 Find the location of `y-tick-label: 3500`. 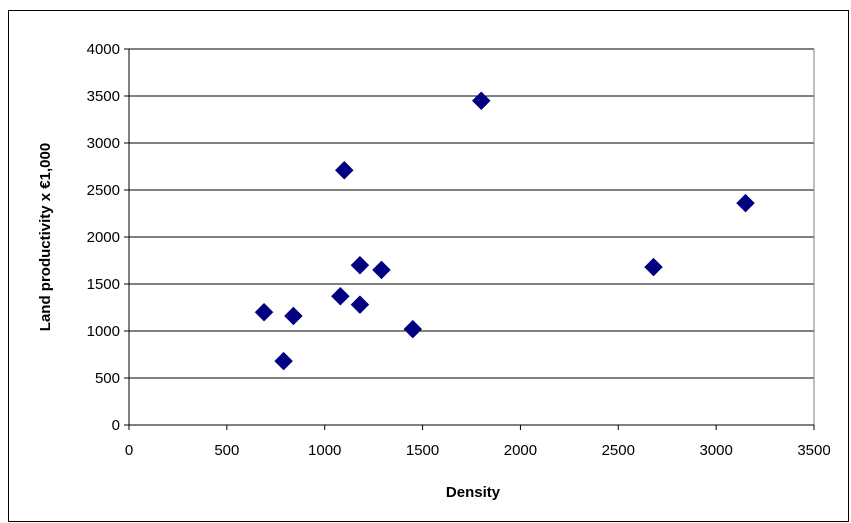

y-tick-label: 3500 is located at coordinates (103, 96).